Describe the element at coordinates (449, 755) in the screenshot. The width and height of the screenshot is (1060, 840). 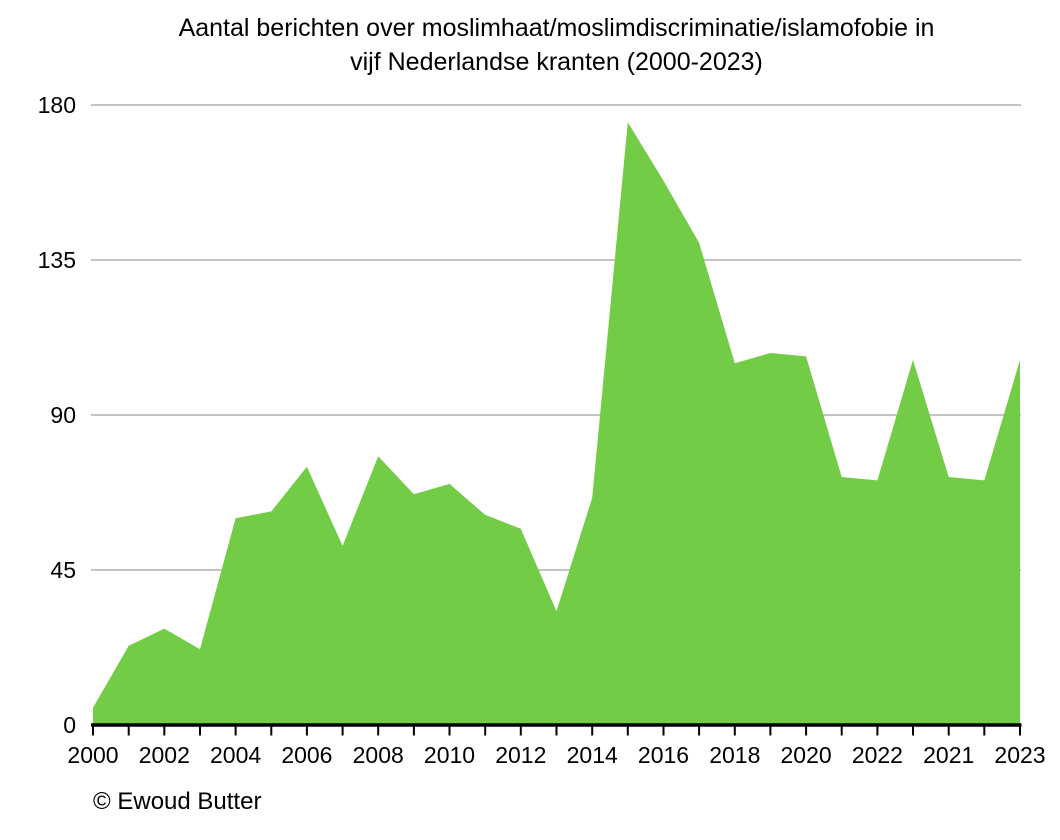
I see `x-axis-tick-label: 2010` at that location.